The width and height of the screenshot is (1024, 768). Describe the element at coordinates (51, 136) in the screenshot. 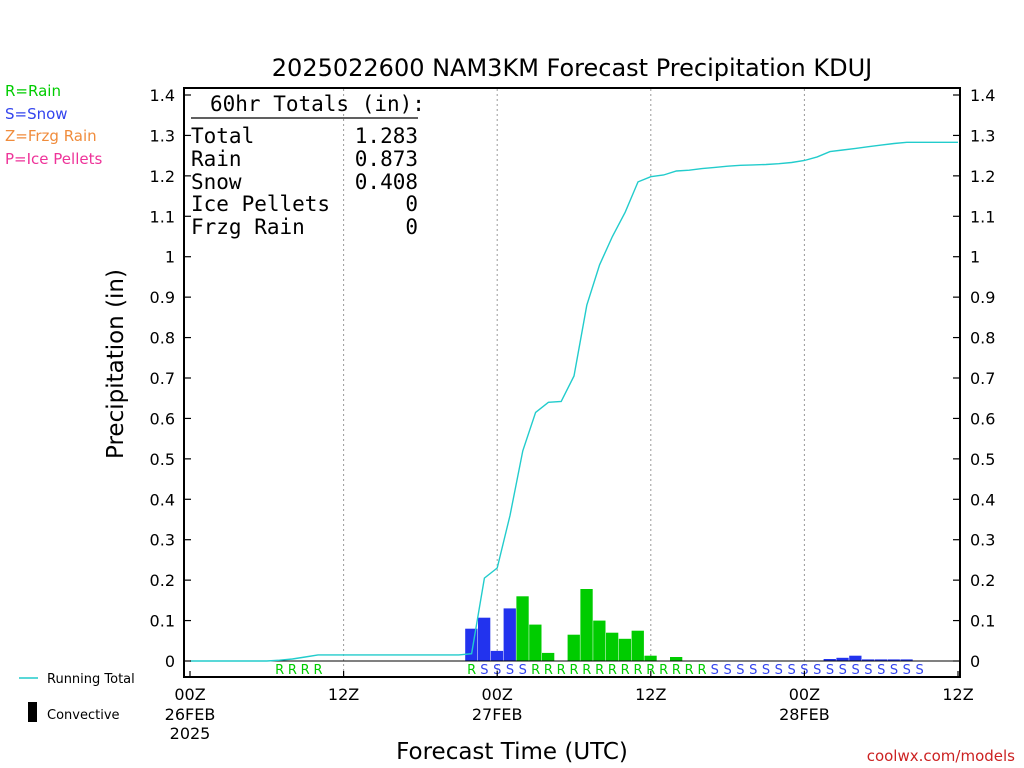

I see `legend-freezing-rain: Z=Frzg Rain` at that location.